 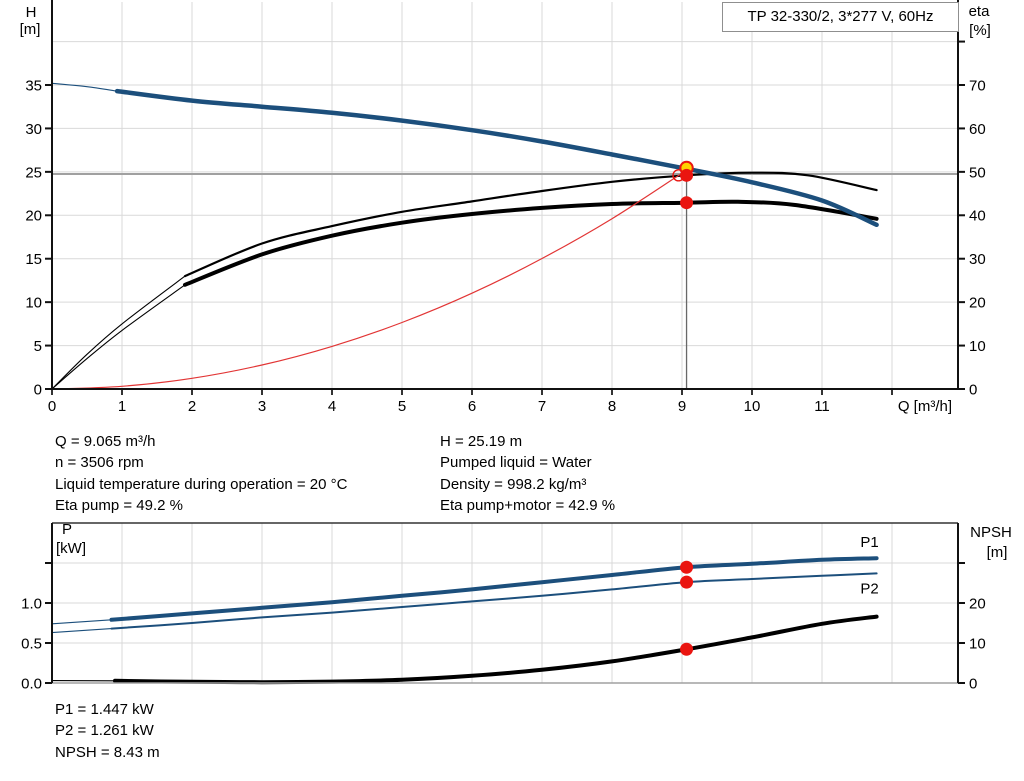 What do you see at coordinates (977, 85) in the screenshot?
I see `right-tick-label: 70` at bounding box center [977, 85].